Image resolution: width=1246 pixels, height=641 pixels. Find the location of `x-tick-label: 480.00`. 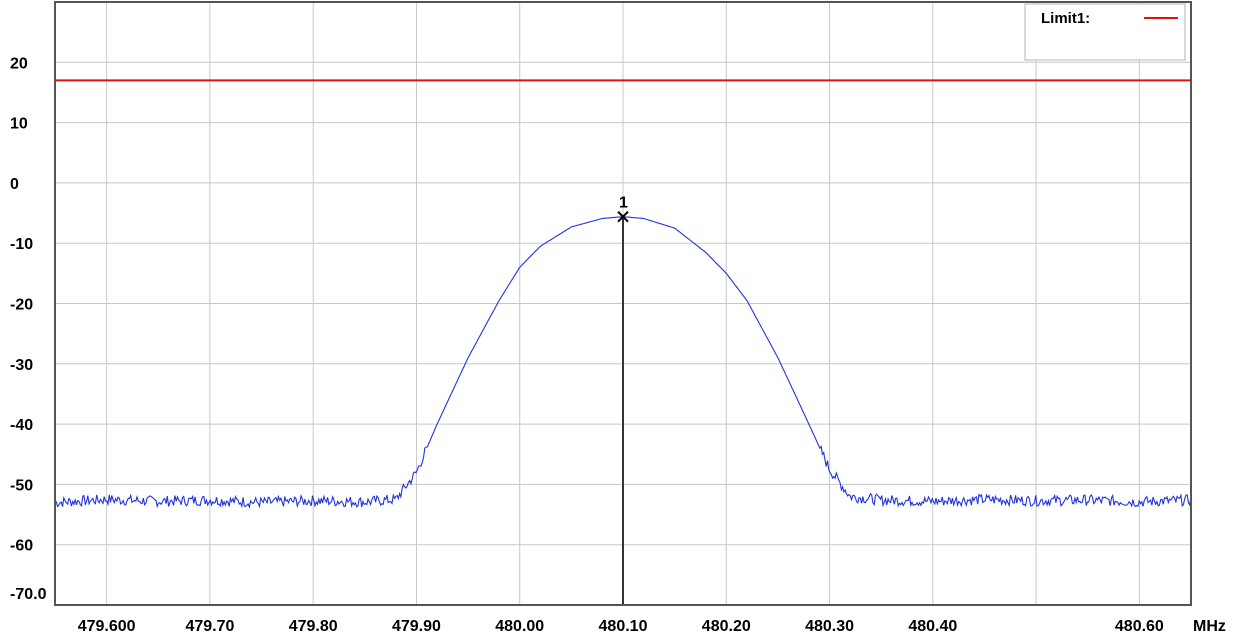

x-tick-label: 480.00 is located at coordinates (519, 626).